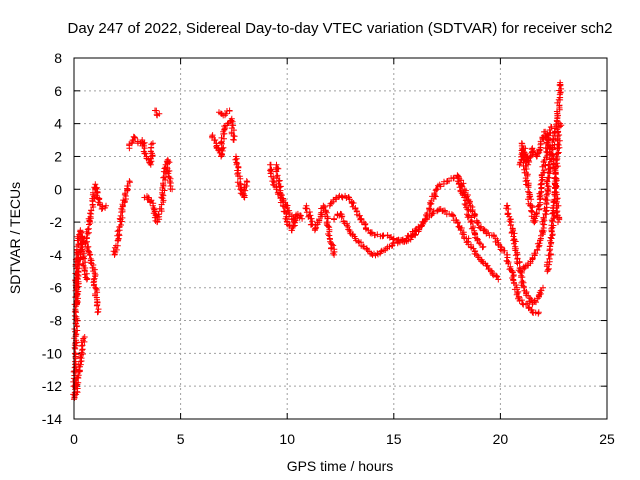 This screenshot has width=640, height=480. I want to click on x-tick-label: 20, so click(501, 439).